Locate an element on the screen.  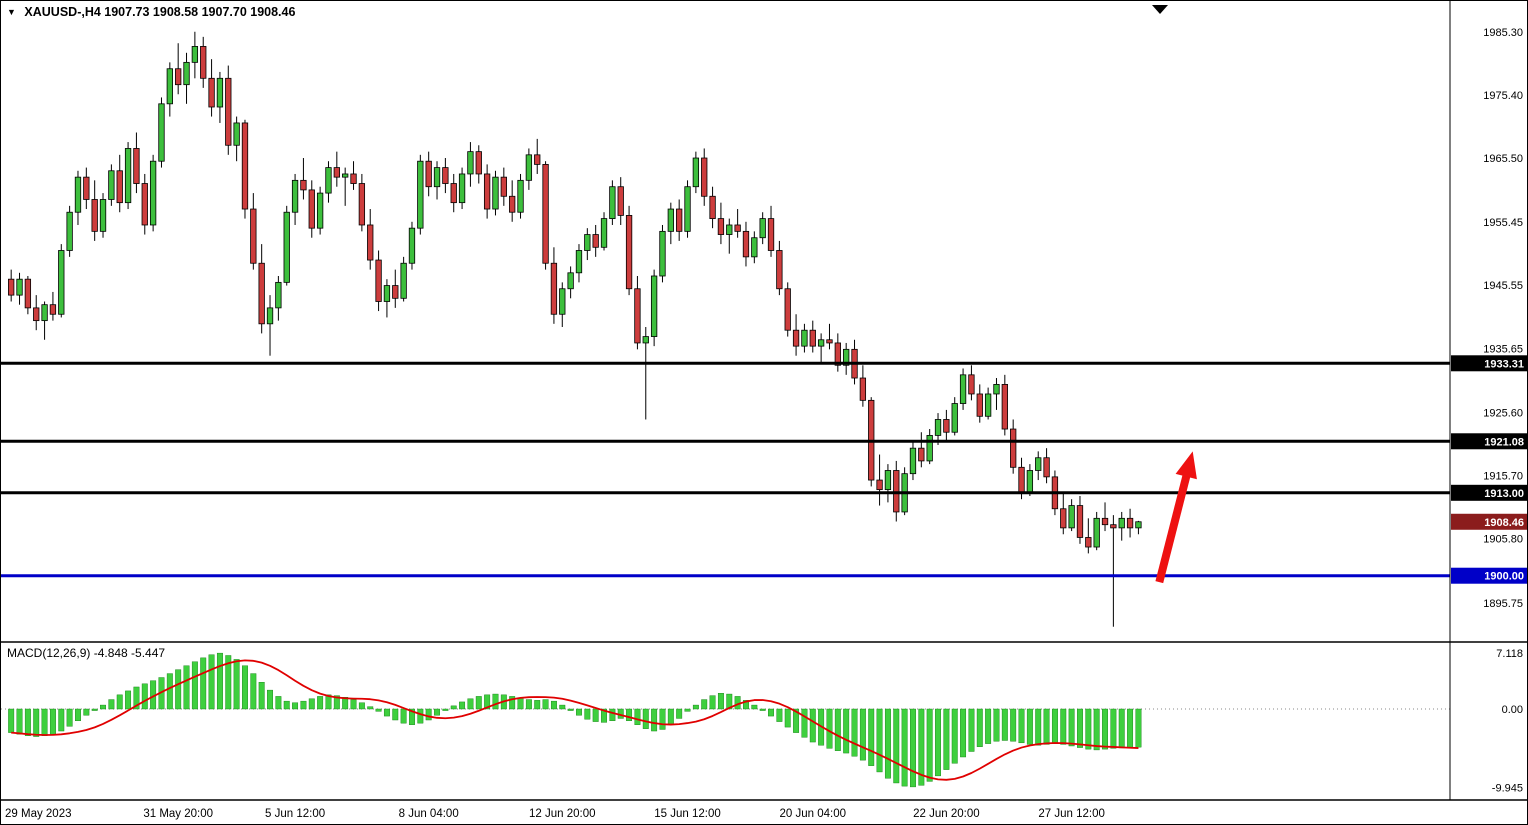
svg-text: 1900.00 is located at coordinates (1504, 577).